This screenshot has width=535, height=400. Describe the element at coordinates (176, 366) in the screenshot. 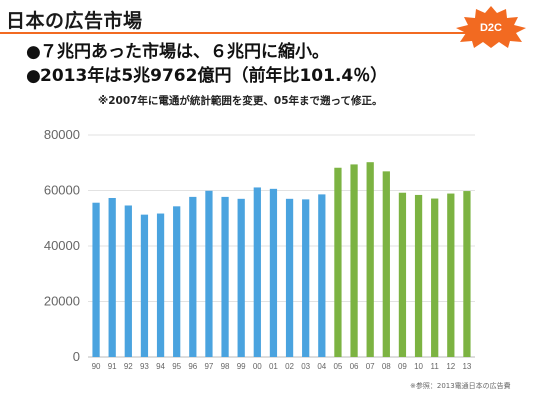

I see `x-tick-label: 95` at that location.